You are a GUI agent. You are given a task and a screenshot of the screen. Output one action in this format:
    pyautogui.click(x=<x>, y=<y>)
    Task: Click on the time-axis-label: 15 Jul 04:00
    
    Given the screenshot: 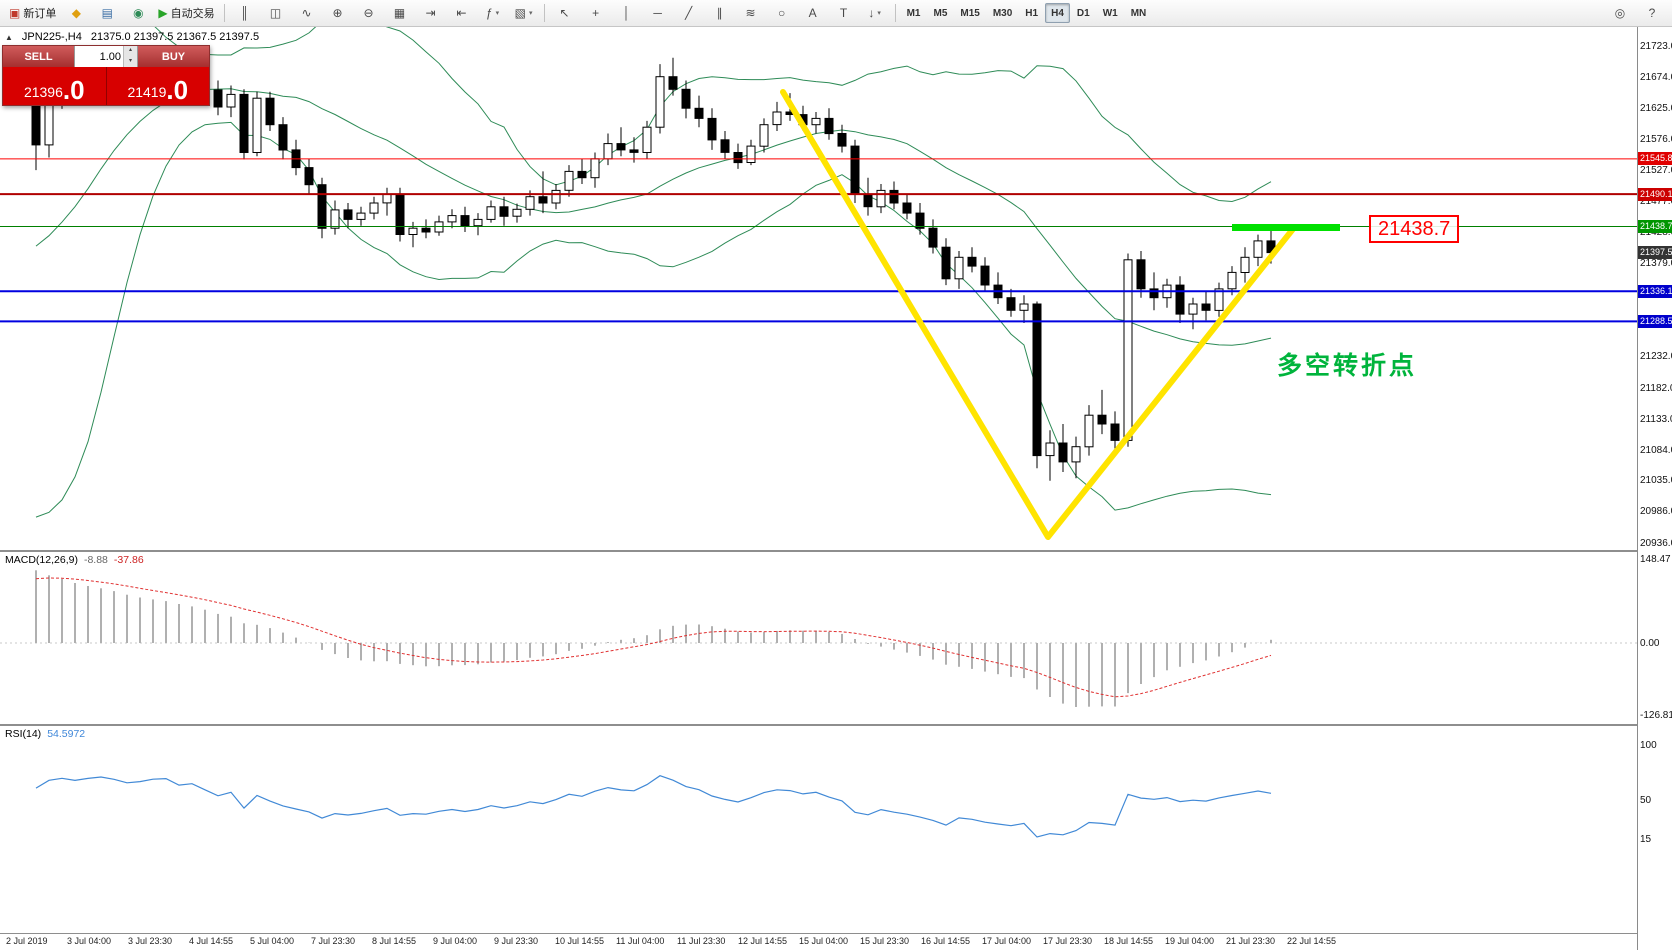 What is the action you would take?
    pyautogui.click(x=824, y=941)
    